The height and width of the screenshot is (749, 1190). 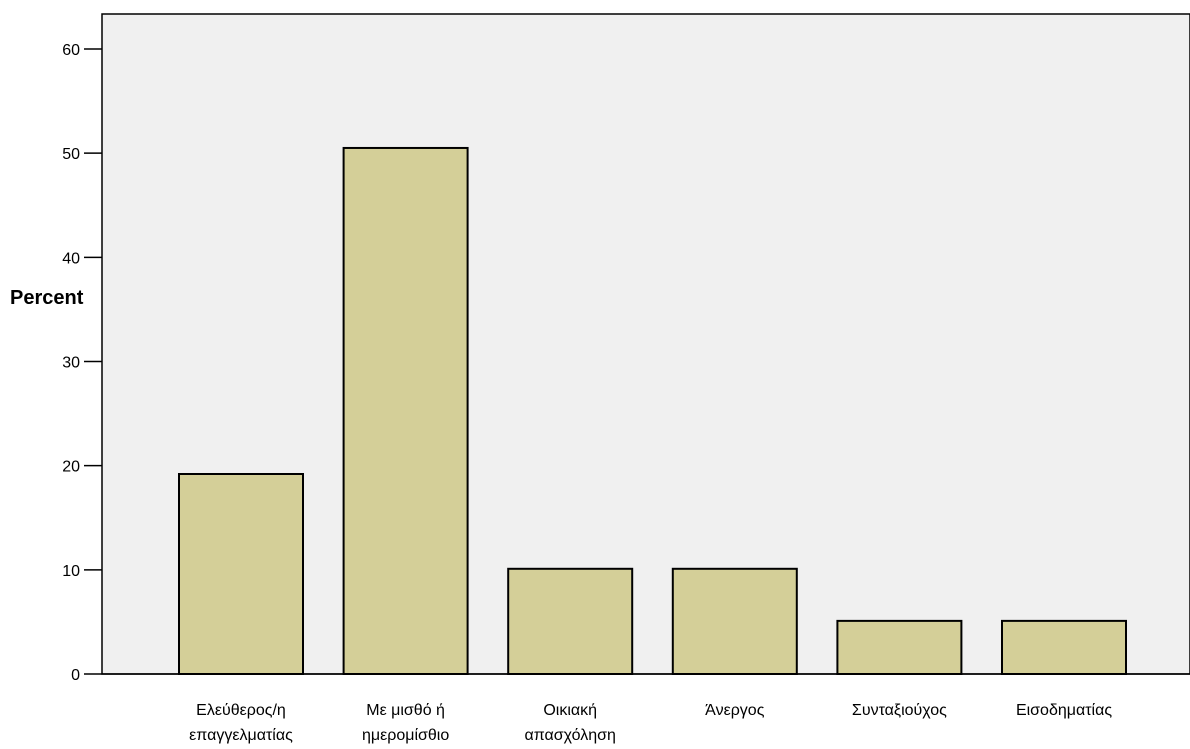 I want to click on x-category-label: Εισοδηματίας, so click(x=1064, y=710).